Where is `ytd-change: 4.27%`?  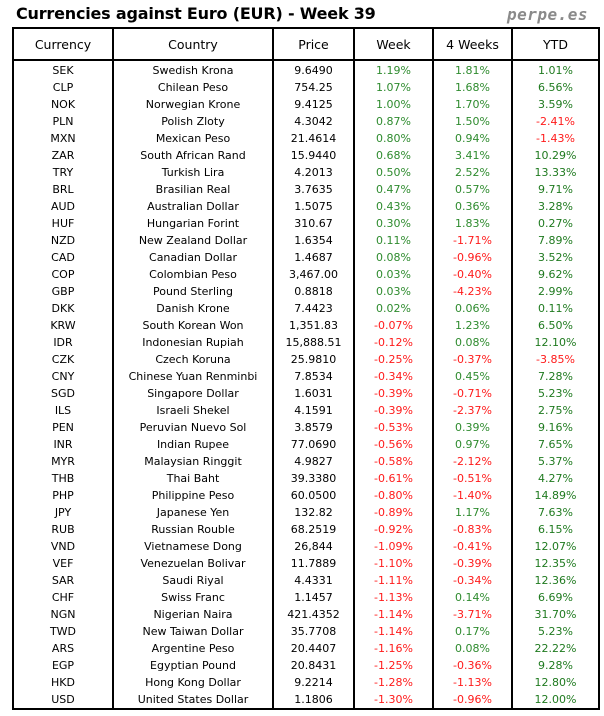 ytd-change: 4.27% is located at coordinates (555, 478).